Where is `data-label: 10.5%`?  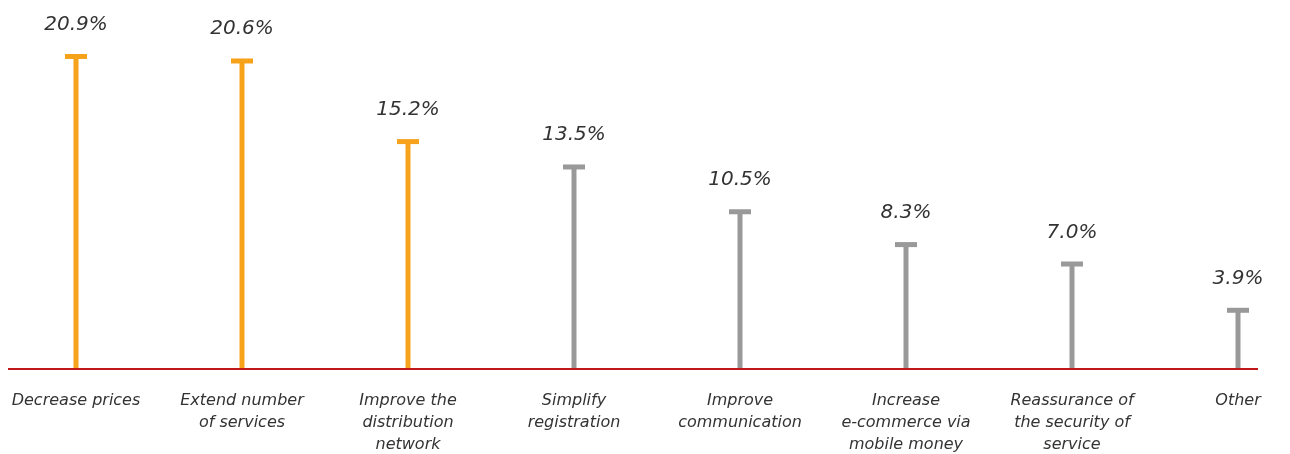 data-label: 10.5% is located at coordinates (740, 178).